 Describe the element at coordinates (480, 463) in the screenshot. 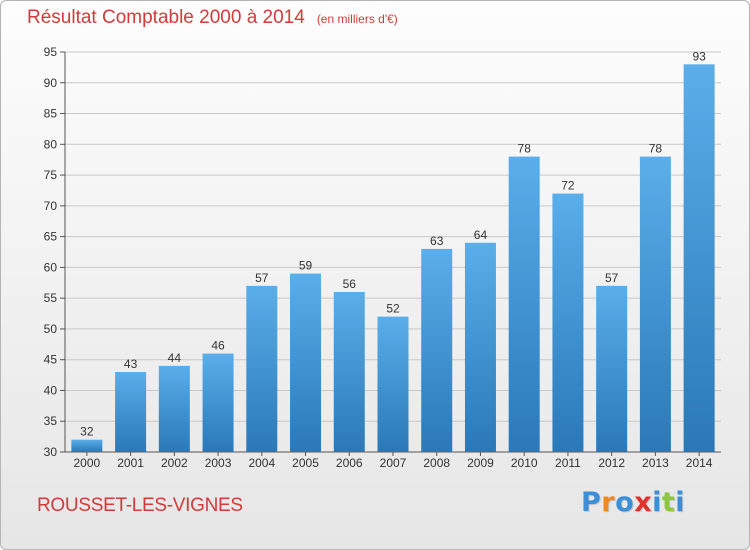

I see `x-tick-label: 2009` at that location.